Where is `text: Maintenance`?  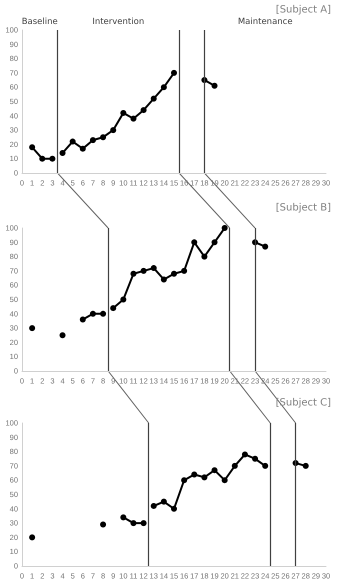 text: Maintenance is located at coordinates (265, 22).